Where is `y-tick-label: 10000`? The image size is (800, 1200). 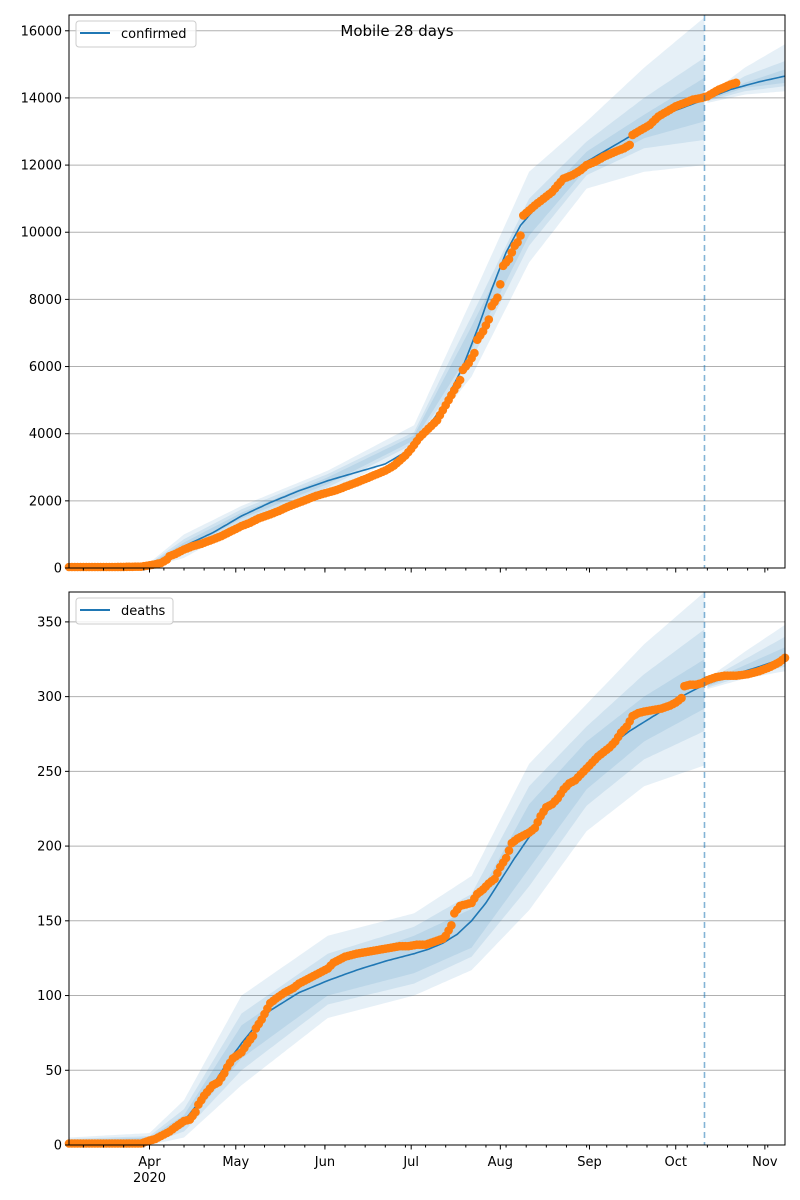 y-tick-label: 10000 is located at coordinates (41, 233).